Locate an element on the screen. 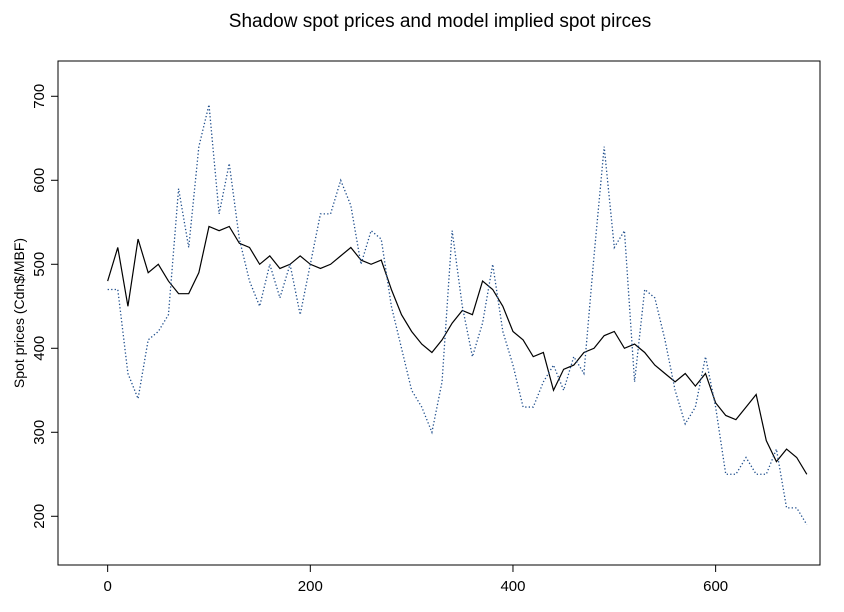 This screenshot has height=612, width=844. y-tick-label: 300 is located at coordinates (39, 432).